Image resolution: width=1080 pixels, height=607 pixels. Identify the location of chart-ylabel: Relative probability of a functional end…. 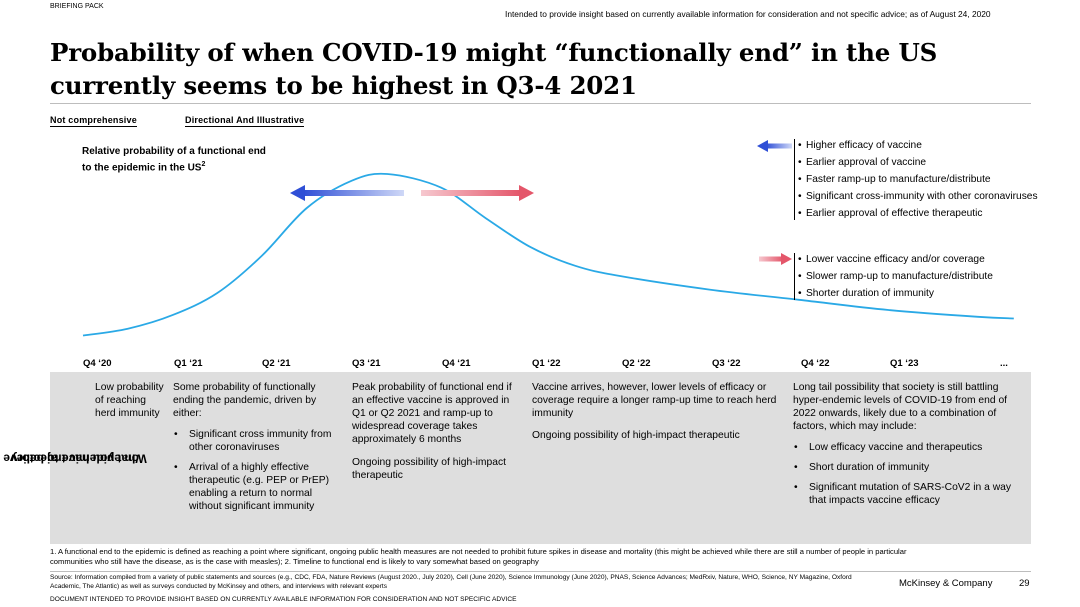
(174, 160).